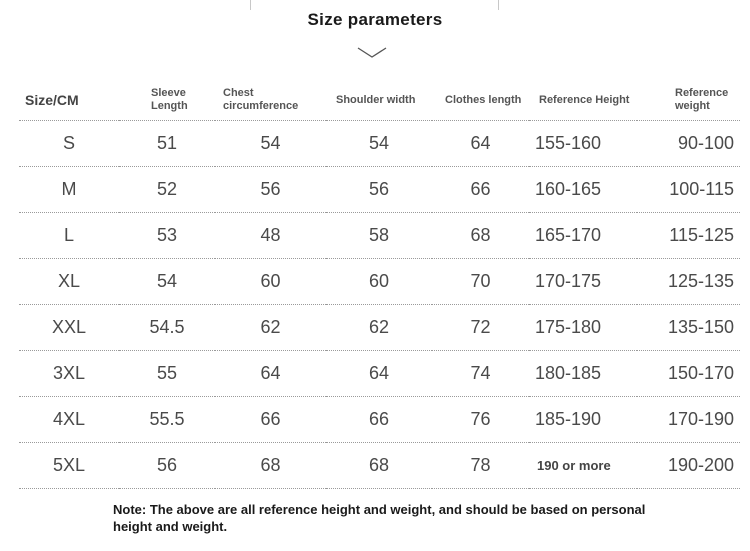 This screenshot has width=750, height=551. Describe the element at coordinates (167, 189) in the screenshot. I see `cell-sleeve-length: 52` at that location.